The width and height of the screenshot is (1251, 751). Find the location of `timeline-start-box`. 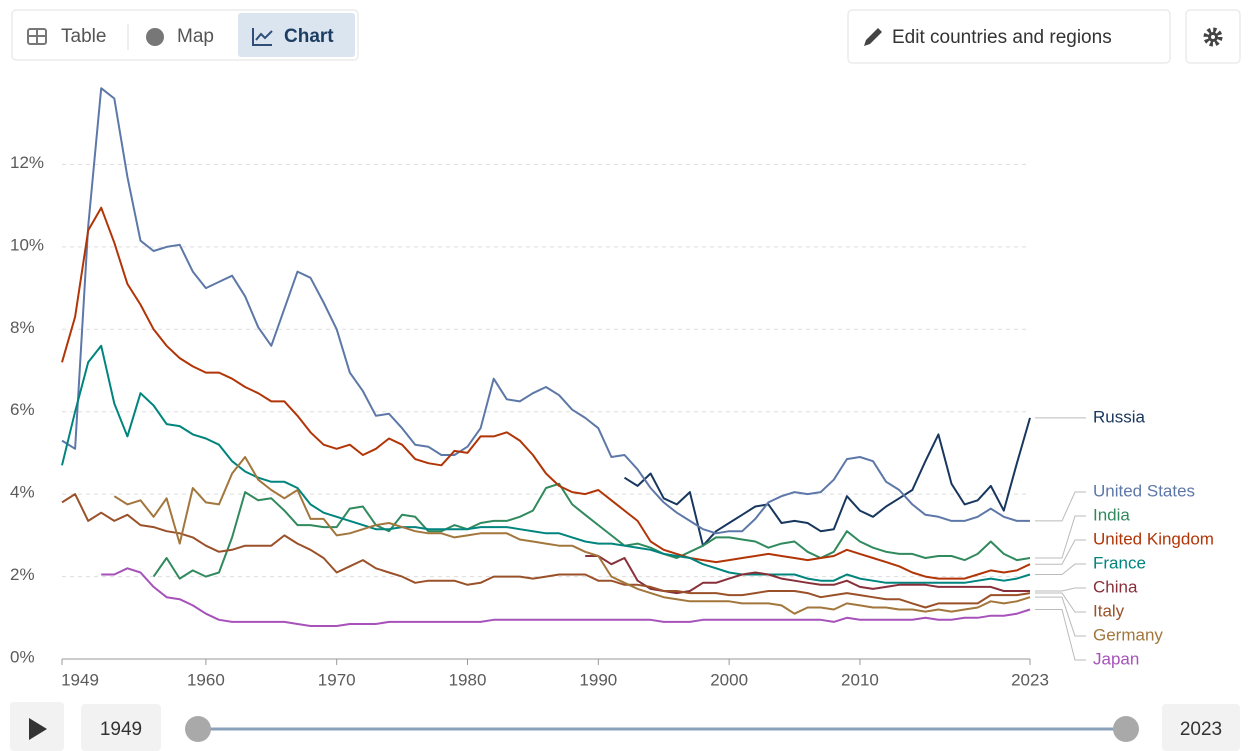

timeline-start-box is located at coordinates (121, 727).